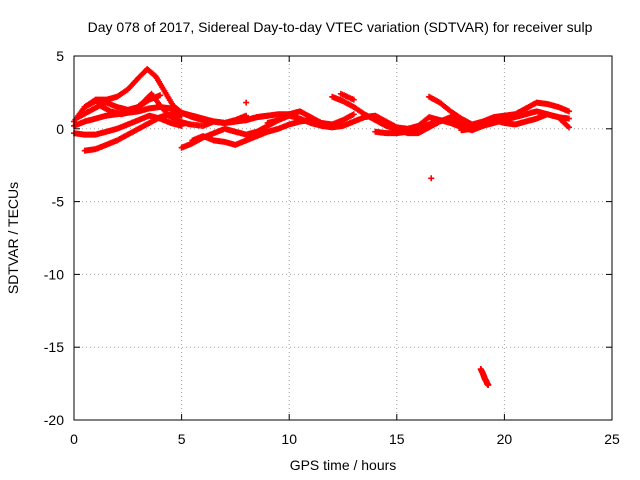  Describe the element at coordinates (505, 439) in the screenshot. I see `x-tick-label: 20` at that location.